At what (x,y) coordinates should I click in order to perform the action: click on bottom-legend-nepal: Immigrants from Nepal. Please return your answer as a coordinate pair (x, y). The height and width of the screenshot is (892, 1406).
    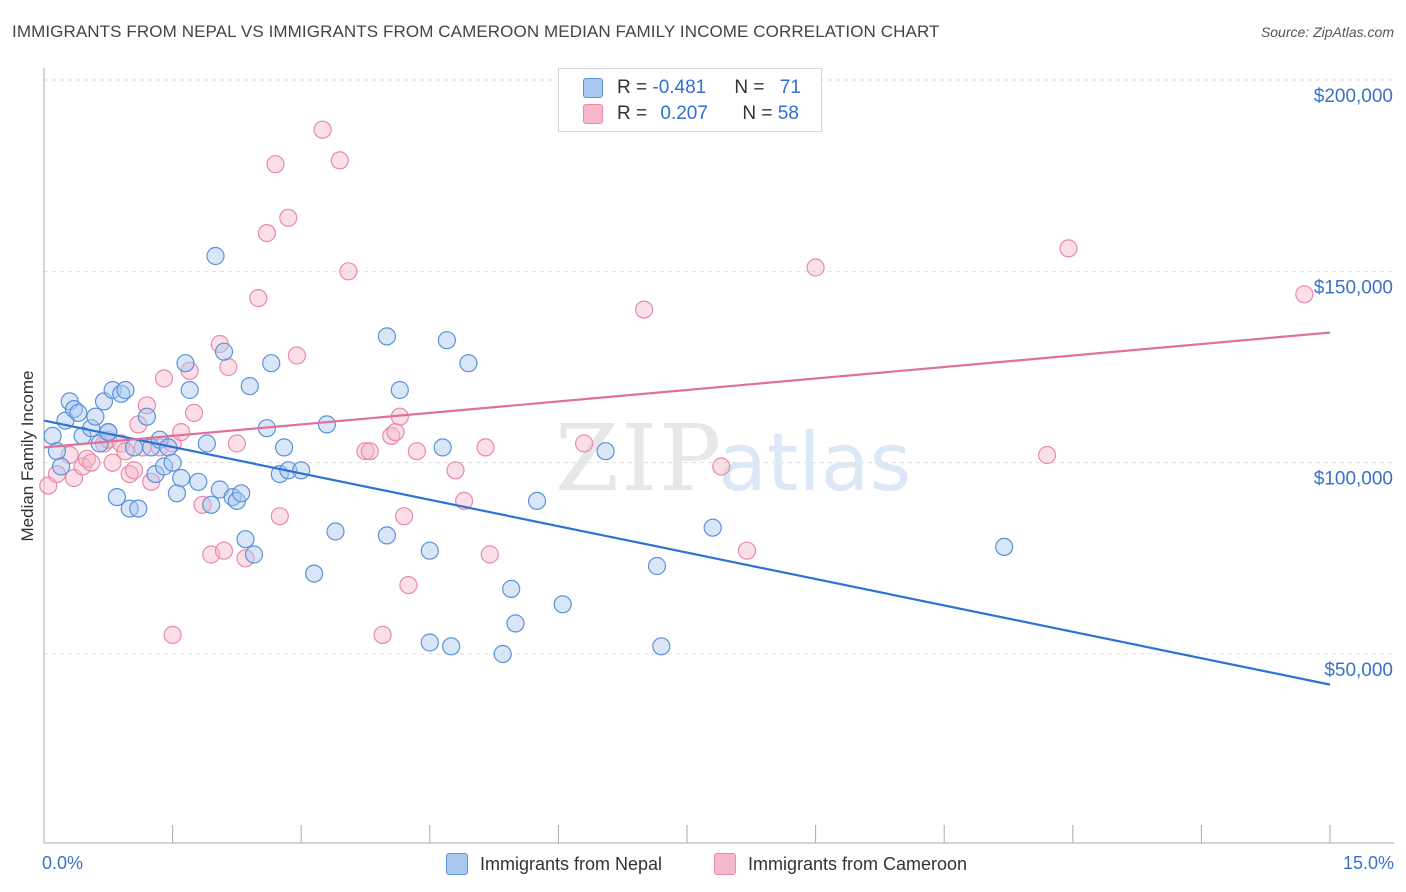
    Looking at the image, I should click on (554, 864).